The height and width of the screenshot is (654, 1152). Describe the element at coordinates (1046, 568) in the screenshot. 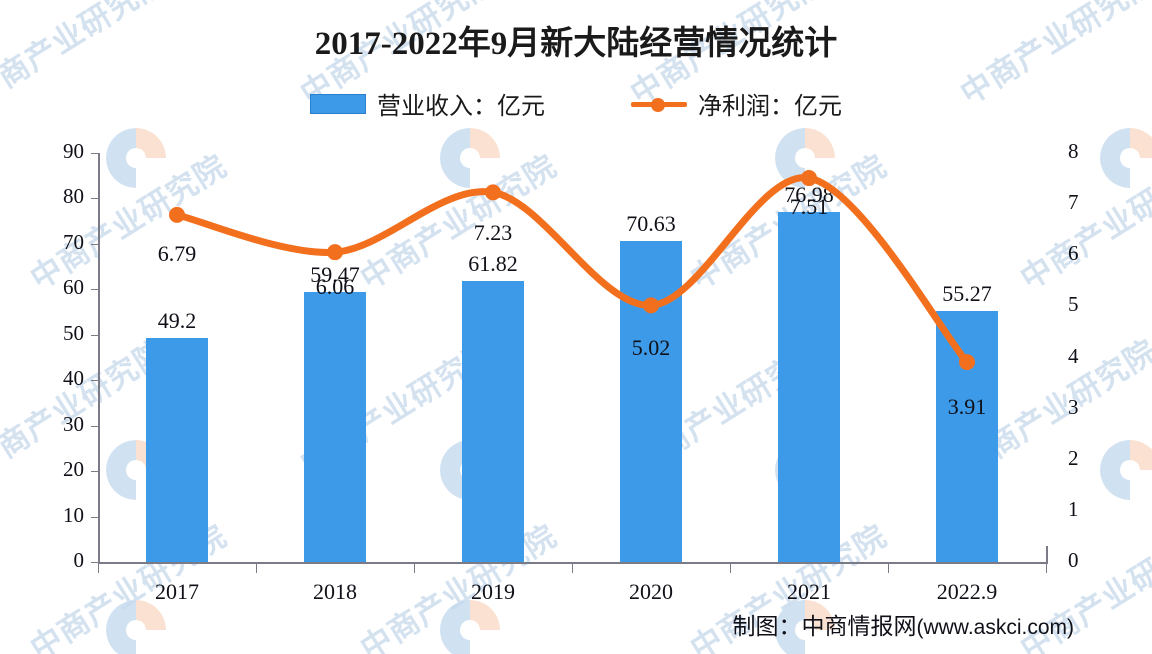

I see `x-axis-tick-end` at that location.